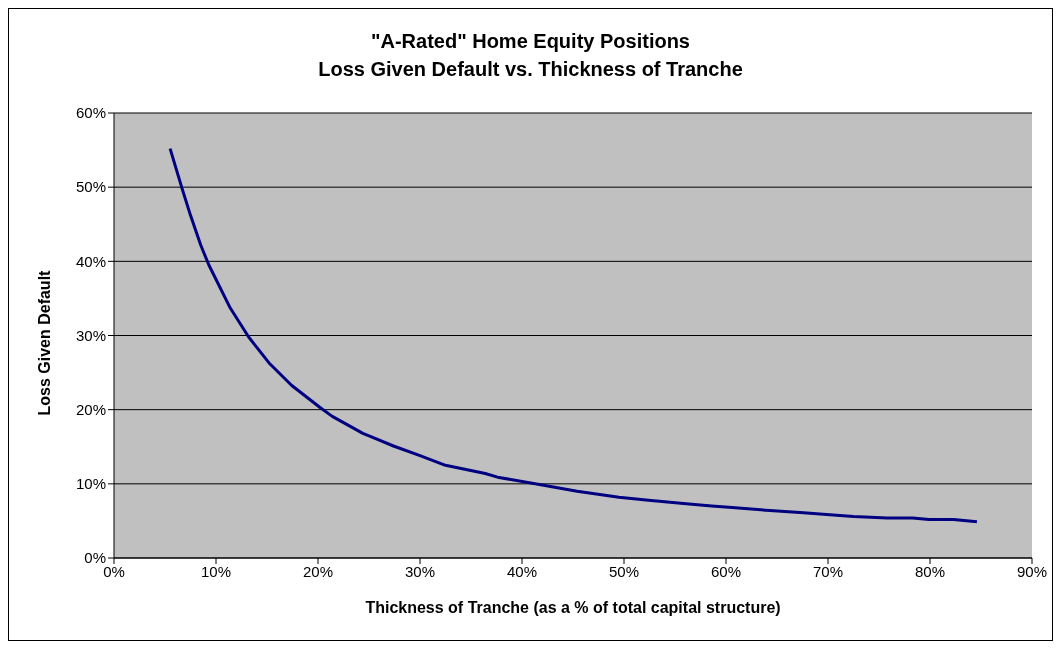  I want to click on x-tick-label: 10%, so click(216, 571).